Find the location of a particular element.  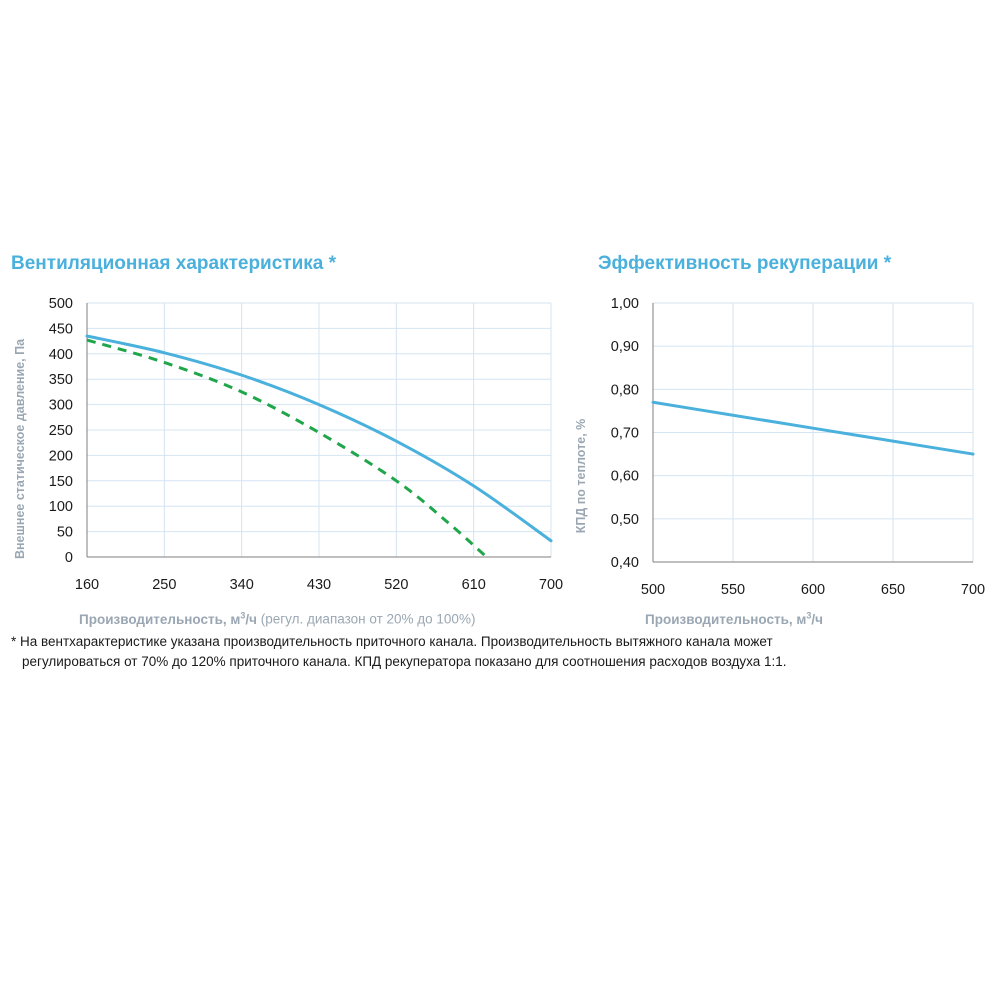

xlabel-right-unit: /ч is located at coordinates (817, 619).